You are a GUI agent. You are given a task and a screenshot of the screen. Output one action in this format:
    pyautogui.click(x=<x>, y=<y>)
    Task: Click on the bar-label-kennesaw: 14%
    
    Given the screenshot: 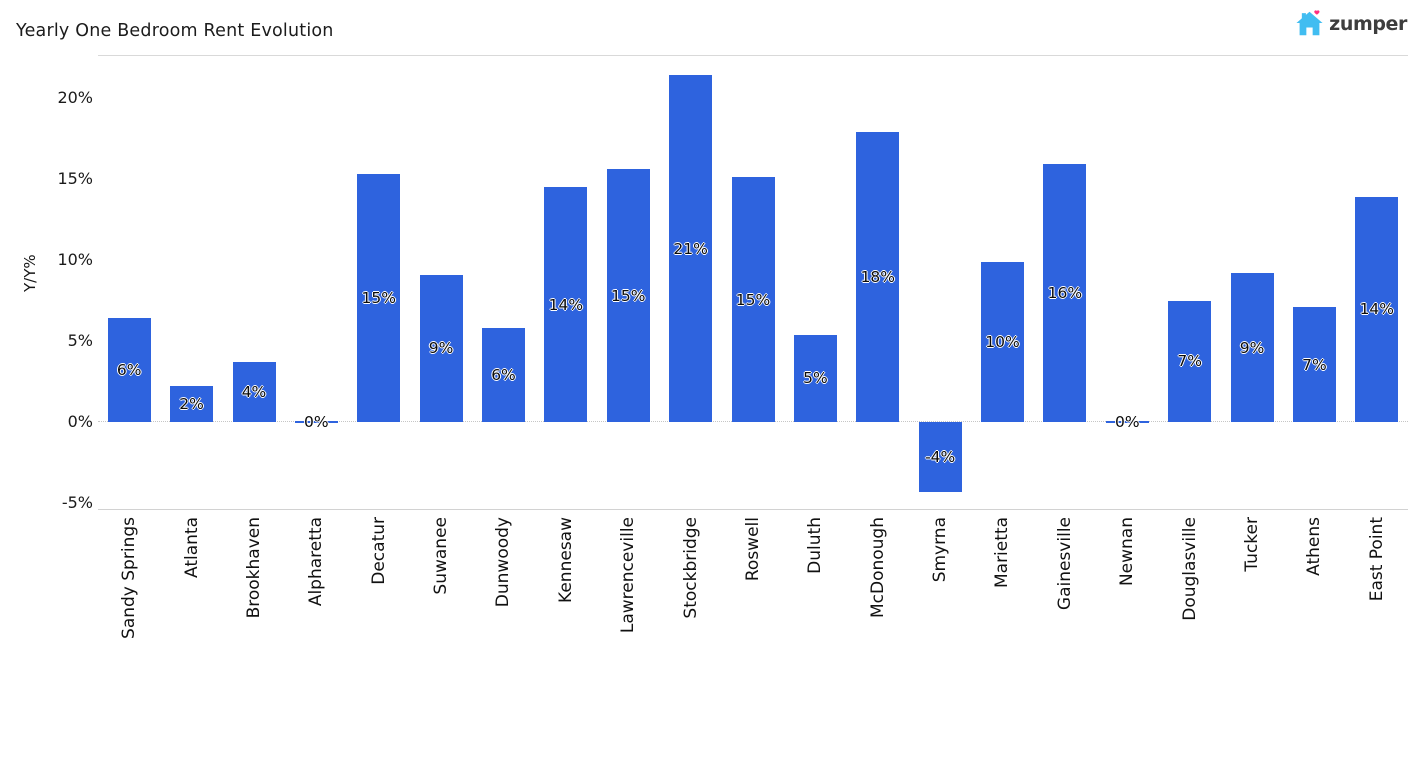 What is the action you would take?
    pyautogui.click(x=566, y=304)
    